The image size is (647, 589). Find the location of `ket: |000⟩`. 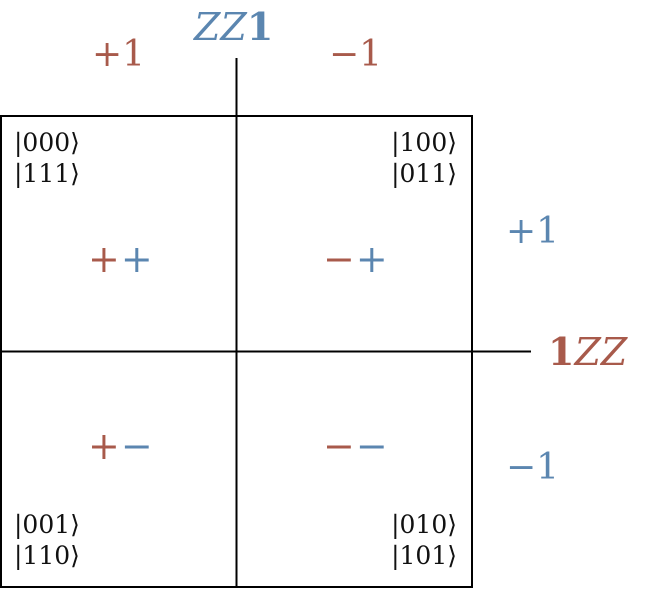

ket: |000⟩ is located at coordinates (47, 142).